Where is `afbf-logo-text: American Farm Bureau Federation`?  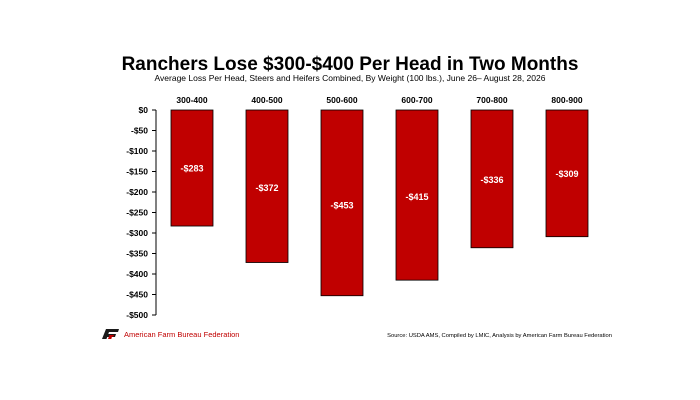 afbf-logo-text: American Farm Bureau Federation is located at coordinates (182, 334).